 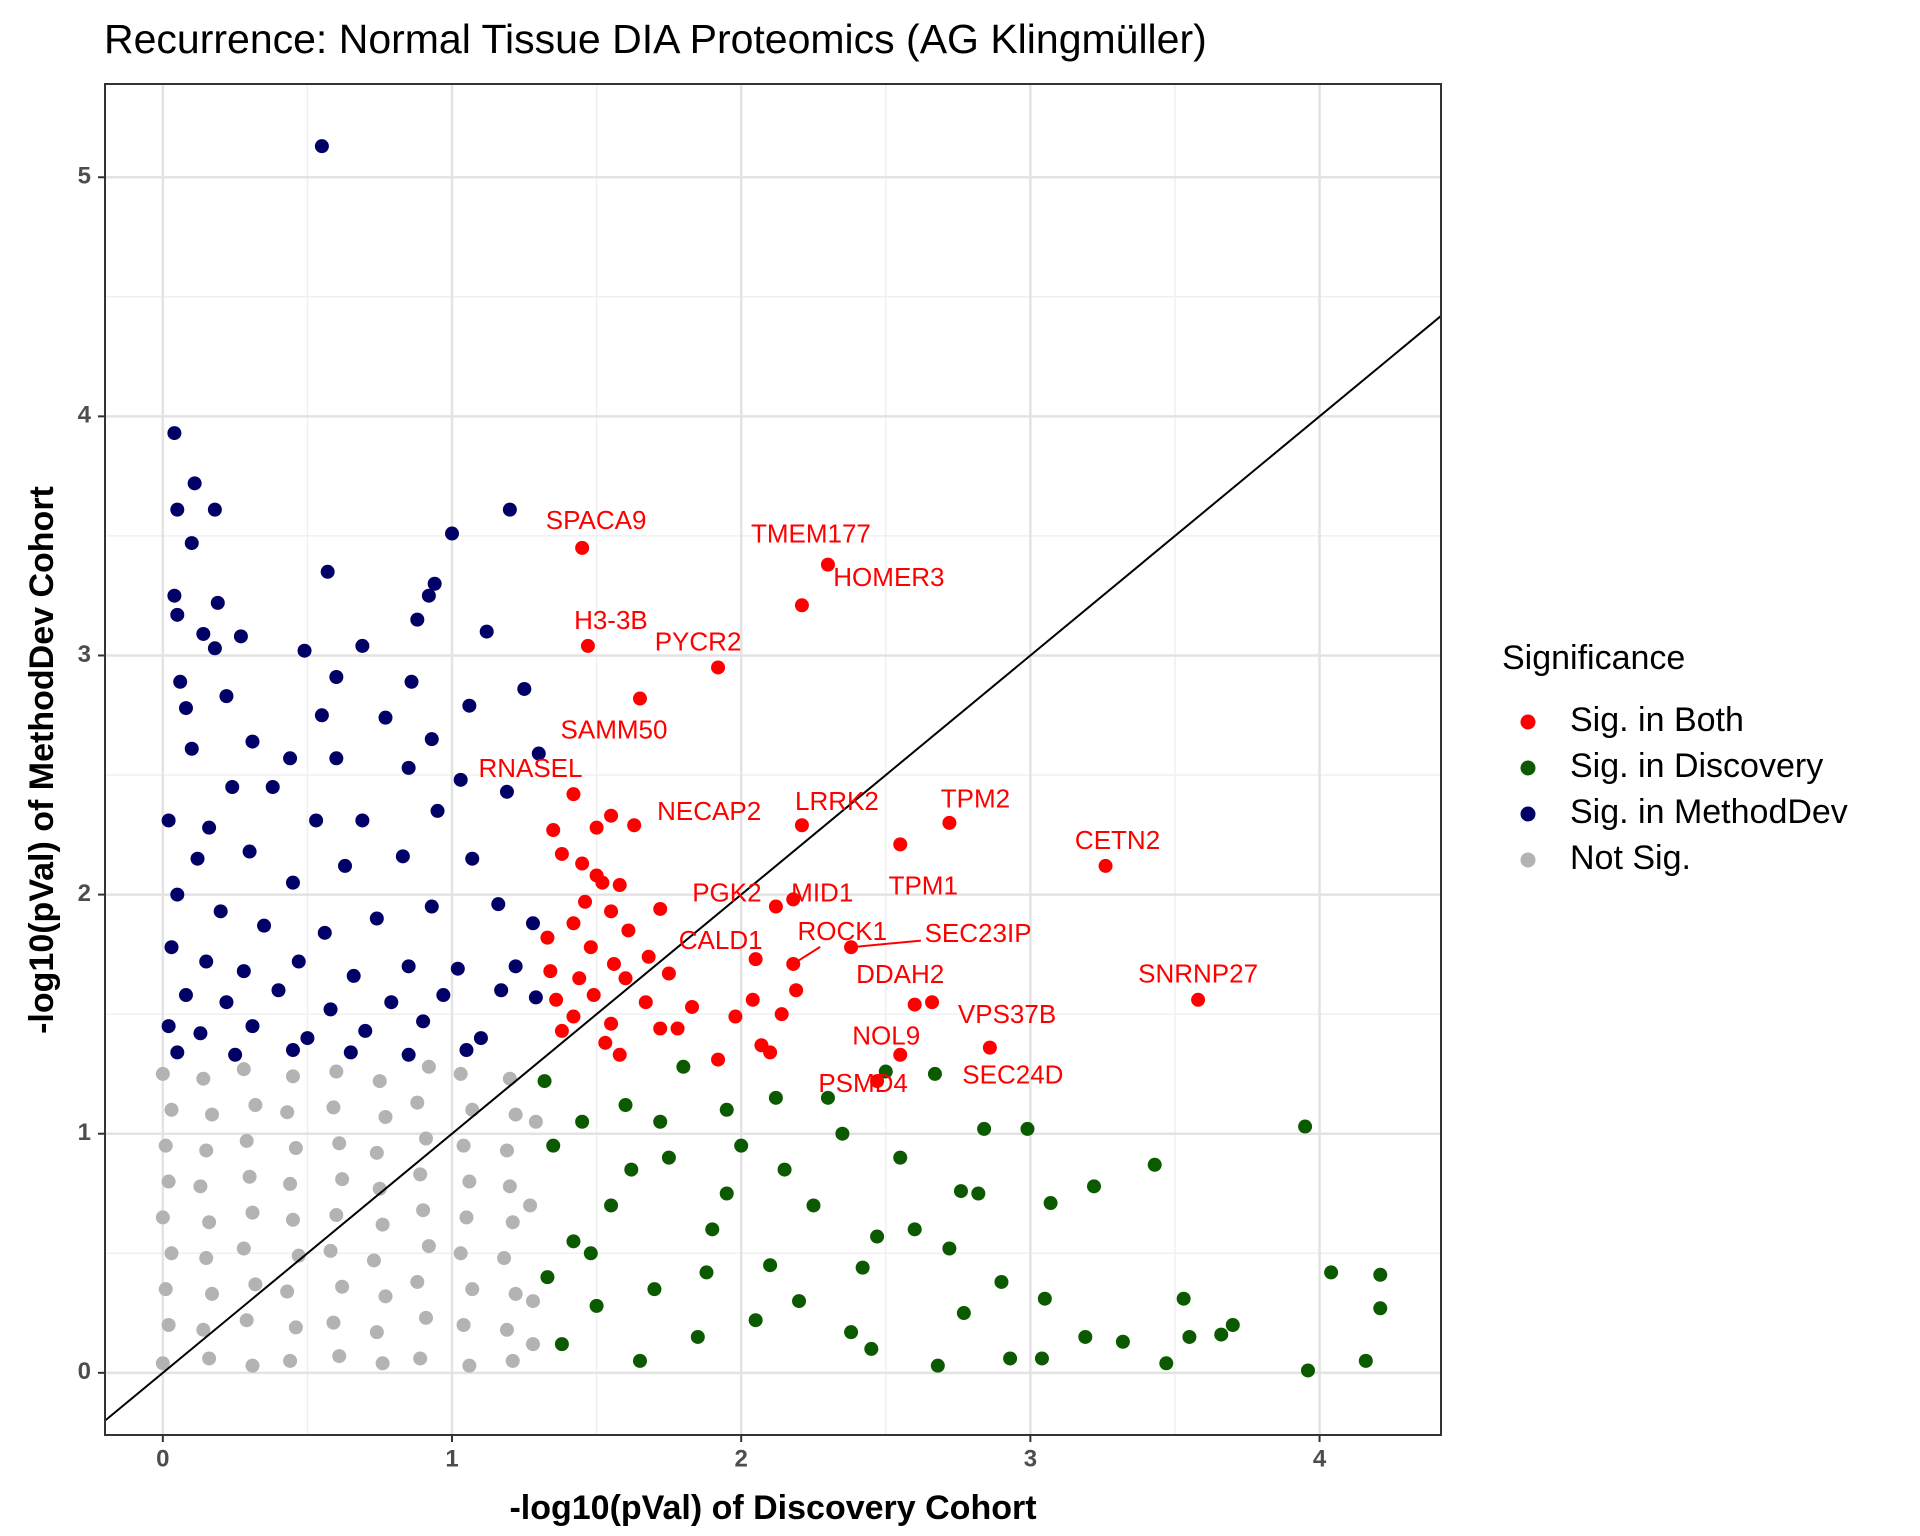 I want to click on y-tick-label: 1, so click(x=84, y=1132).